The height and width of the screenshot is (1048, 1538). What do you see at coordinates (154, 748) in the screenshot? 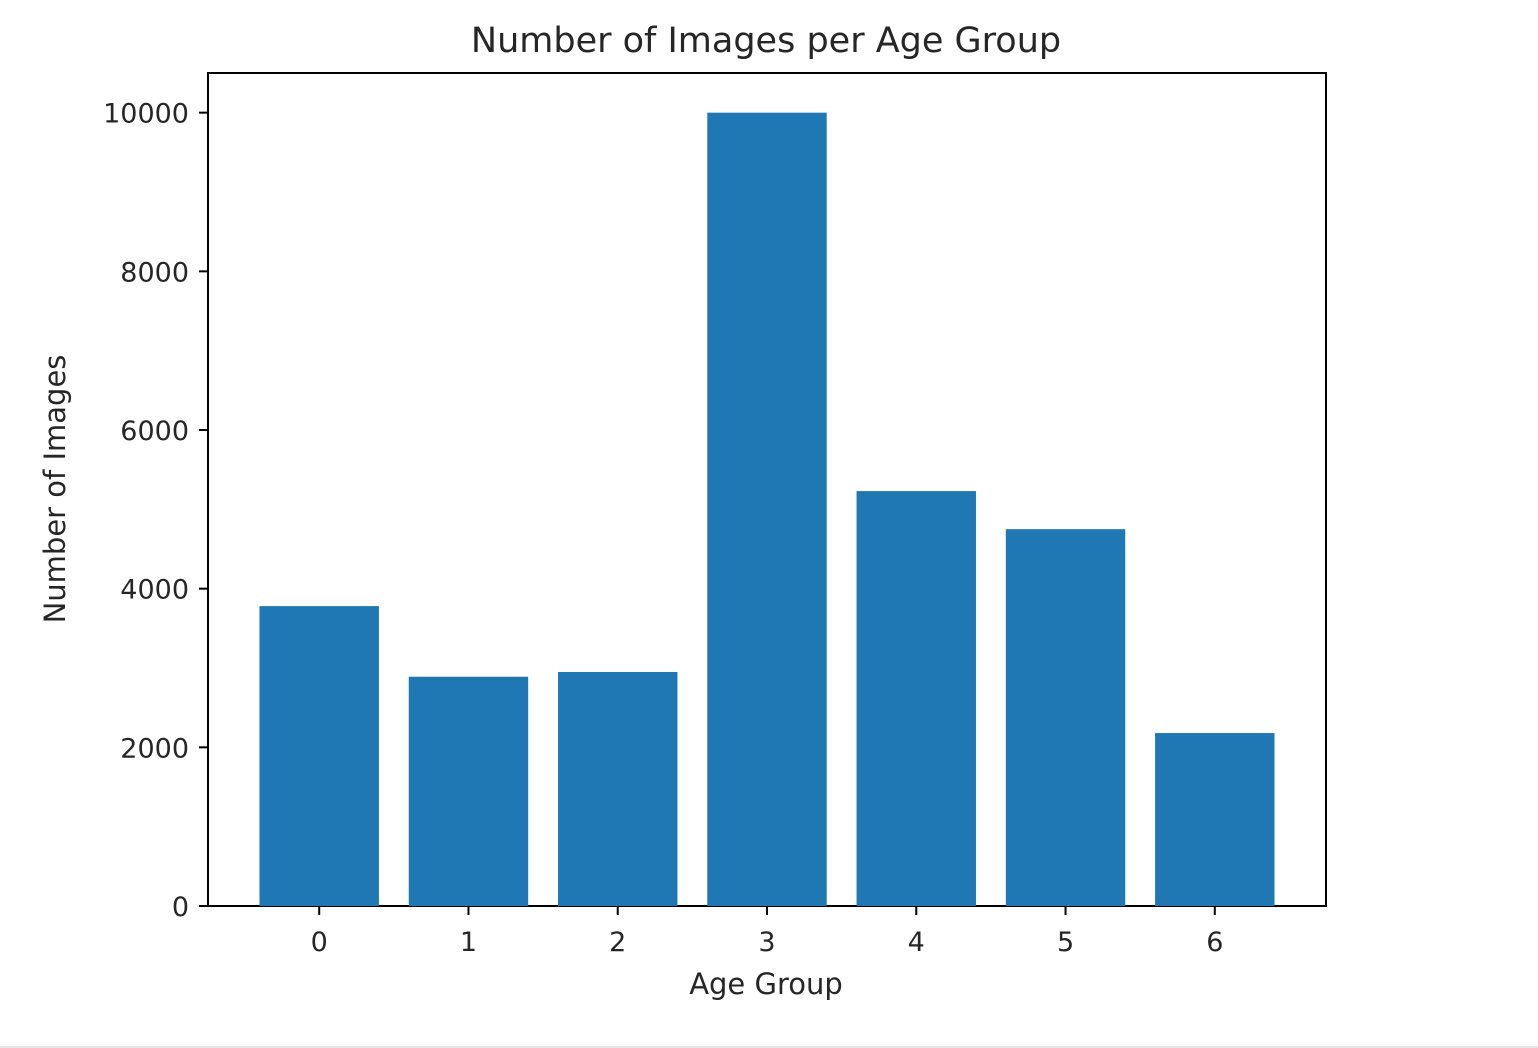
I see `y-tick-label: 2000` at bounding box center [154, 748].